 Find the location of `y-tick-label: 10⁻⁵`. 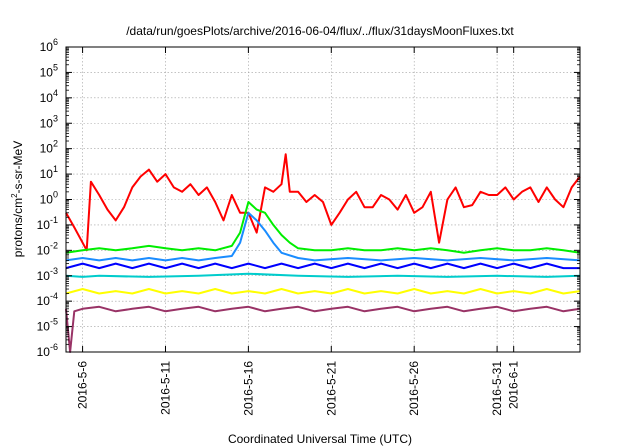

y-tick-label: 10⁻⁵ is located at coordinates (47, 325).